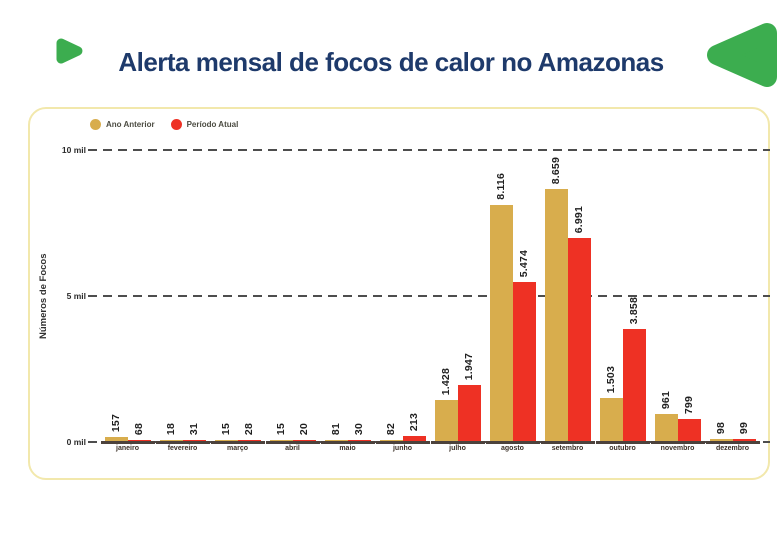 Image resolution: width=782 pixels, height=537 pixels. What do you see at coordinates (689, 404) in the screenshot?
I see `bar-value-label: 799` at bounding box center [689, 404].